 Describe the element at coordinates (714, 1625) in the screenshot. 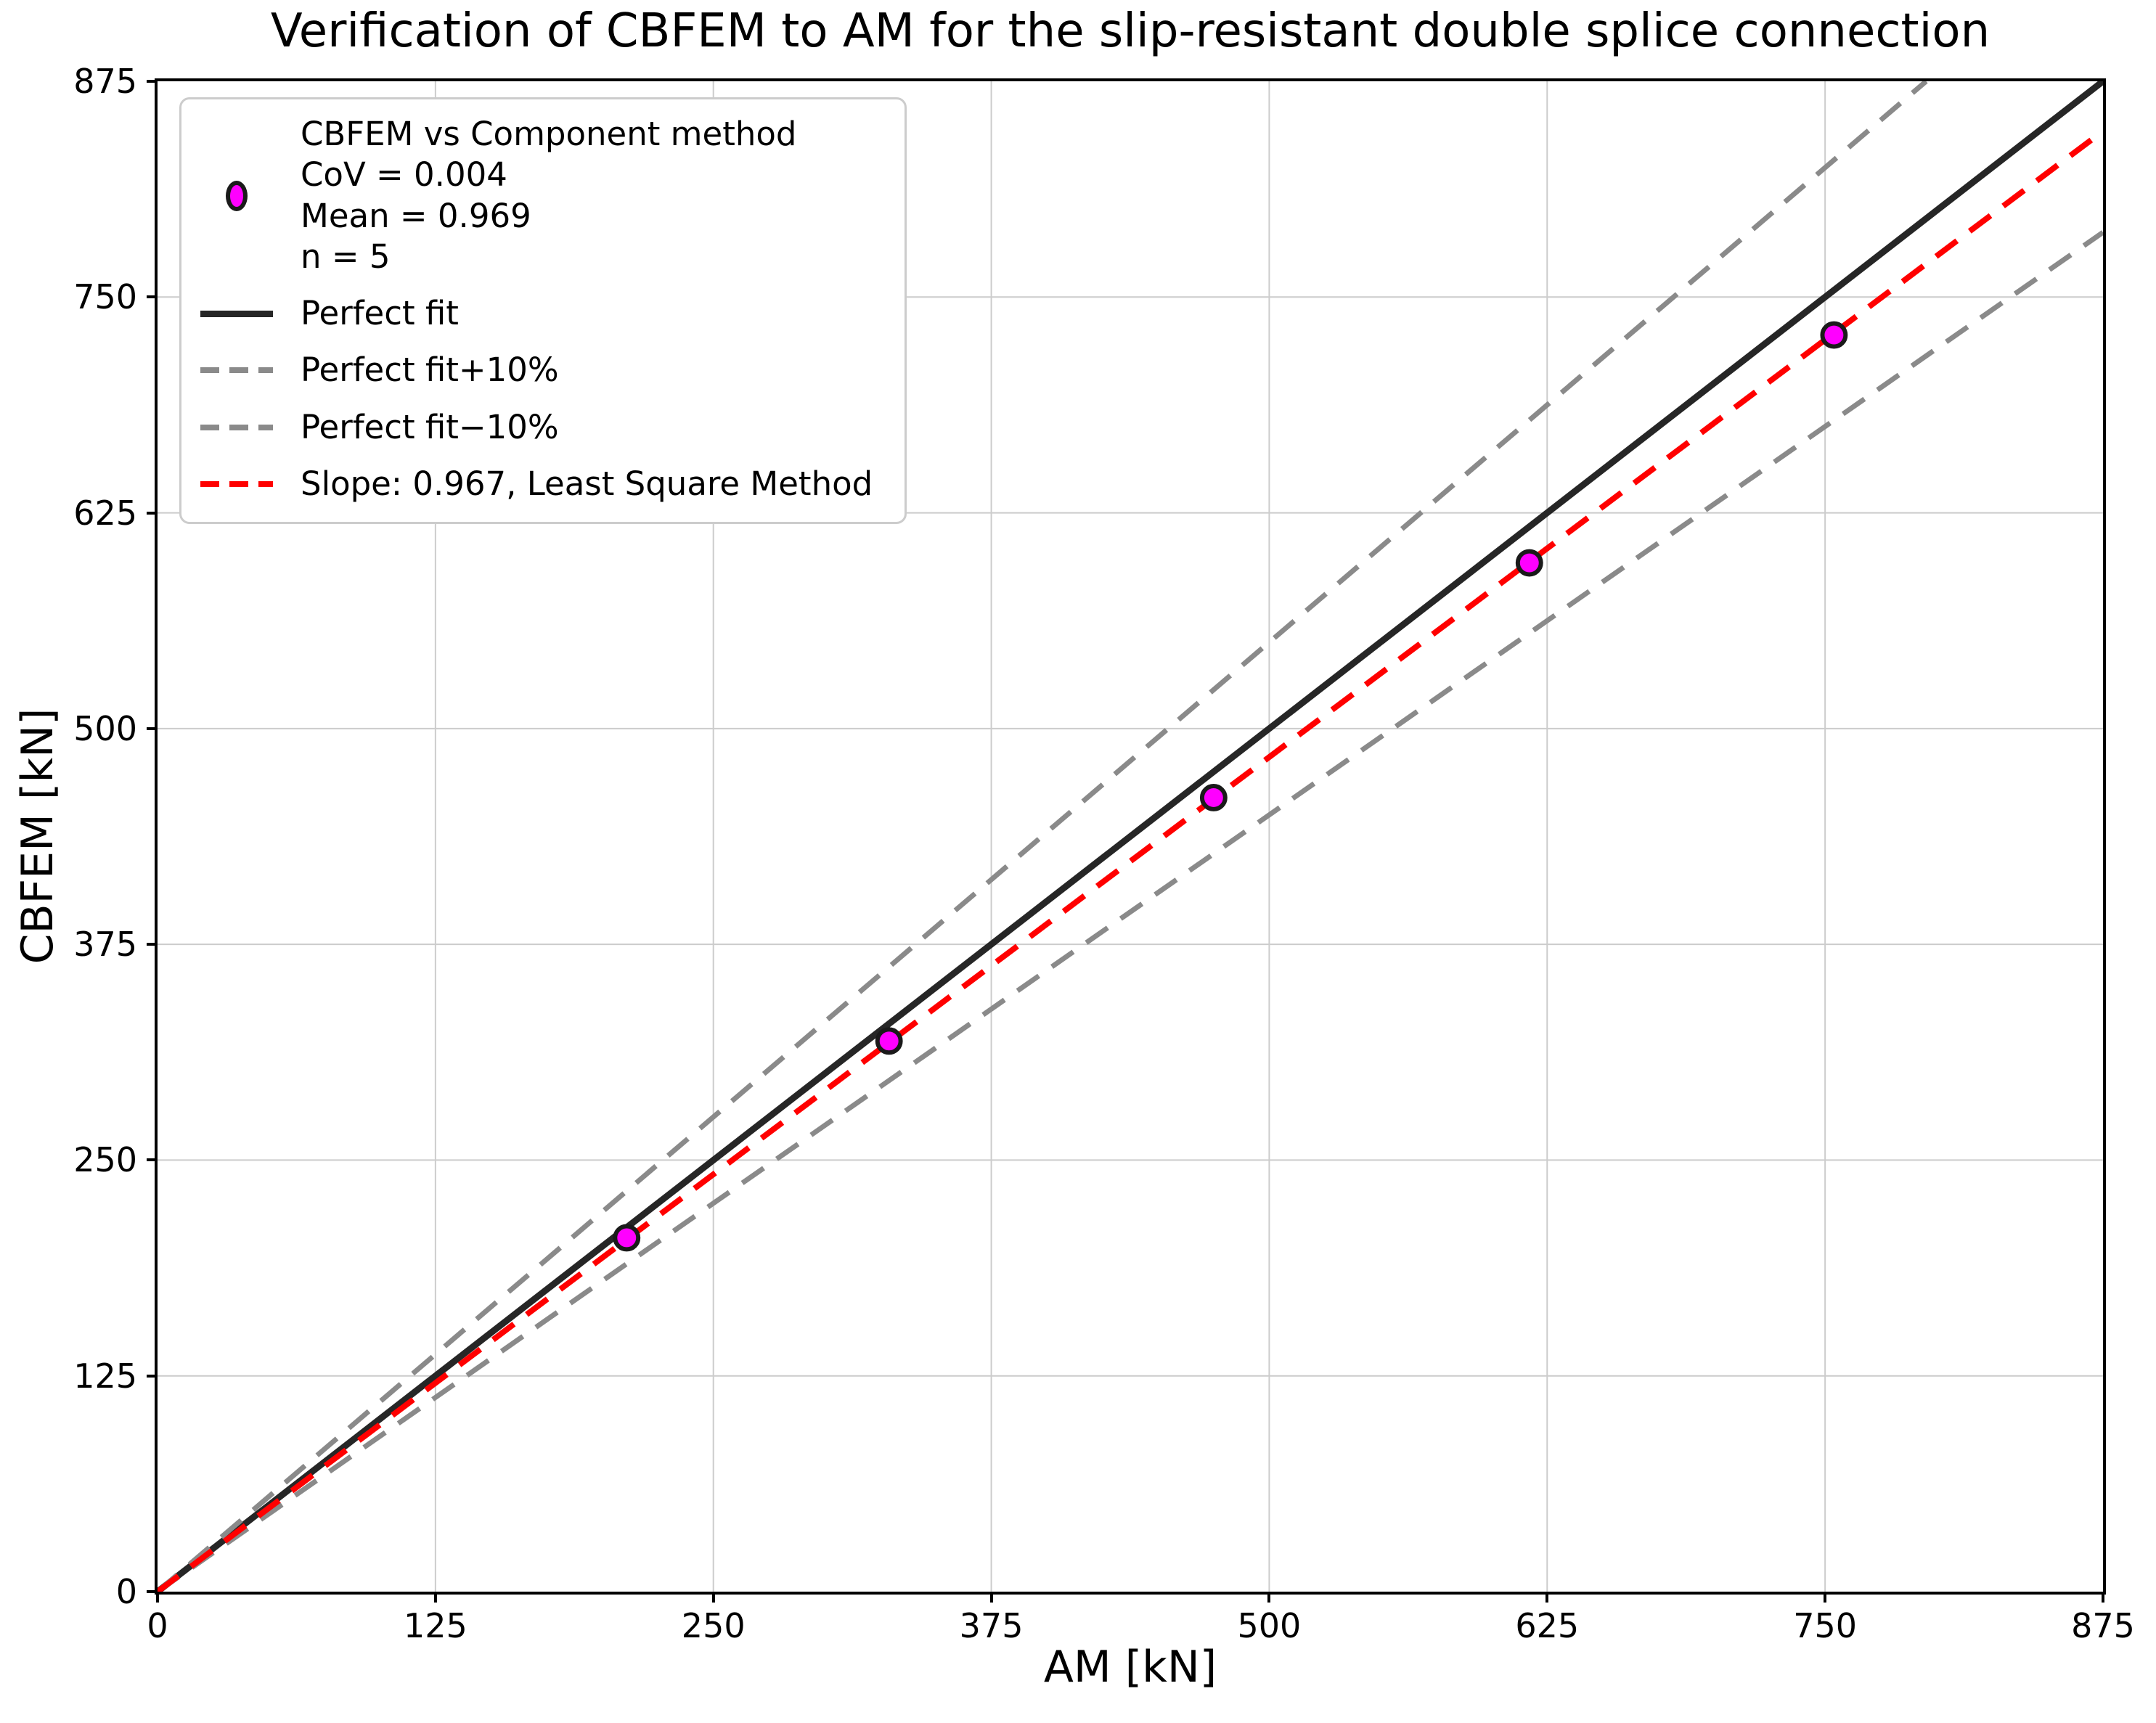

I see `x-tick-label-250: 250` at that location.